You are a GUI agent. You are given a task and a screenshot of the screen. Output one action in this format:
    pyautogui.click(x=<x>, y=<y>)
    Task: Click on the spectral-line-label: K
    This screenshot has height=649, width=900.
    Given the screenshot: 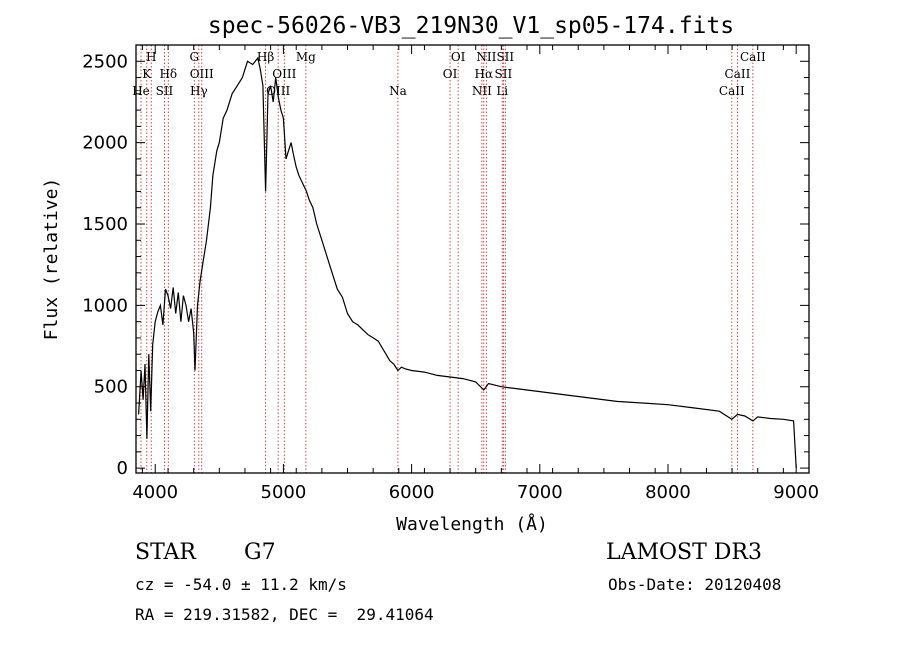 What is the action you would take?
    pyautogui.click(x=147, y=74)
    